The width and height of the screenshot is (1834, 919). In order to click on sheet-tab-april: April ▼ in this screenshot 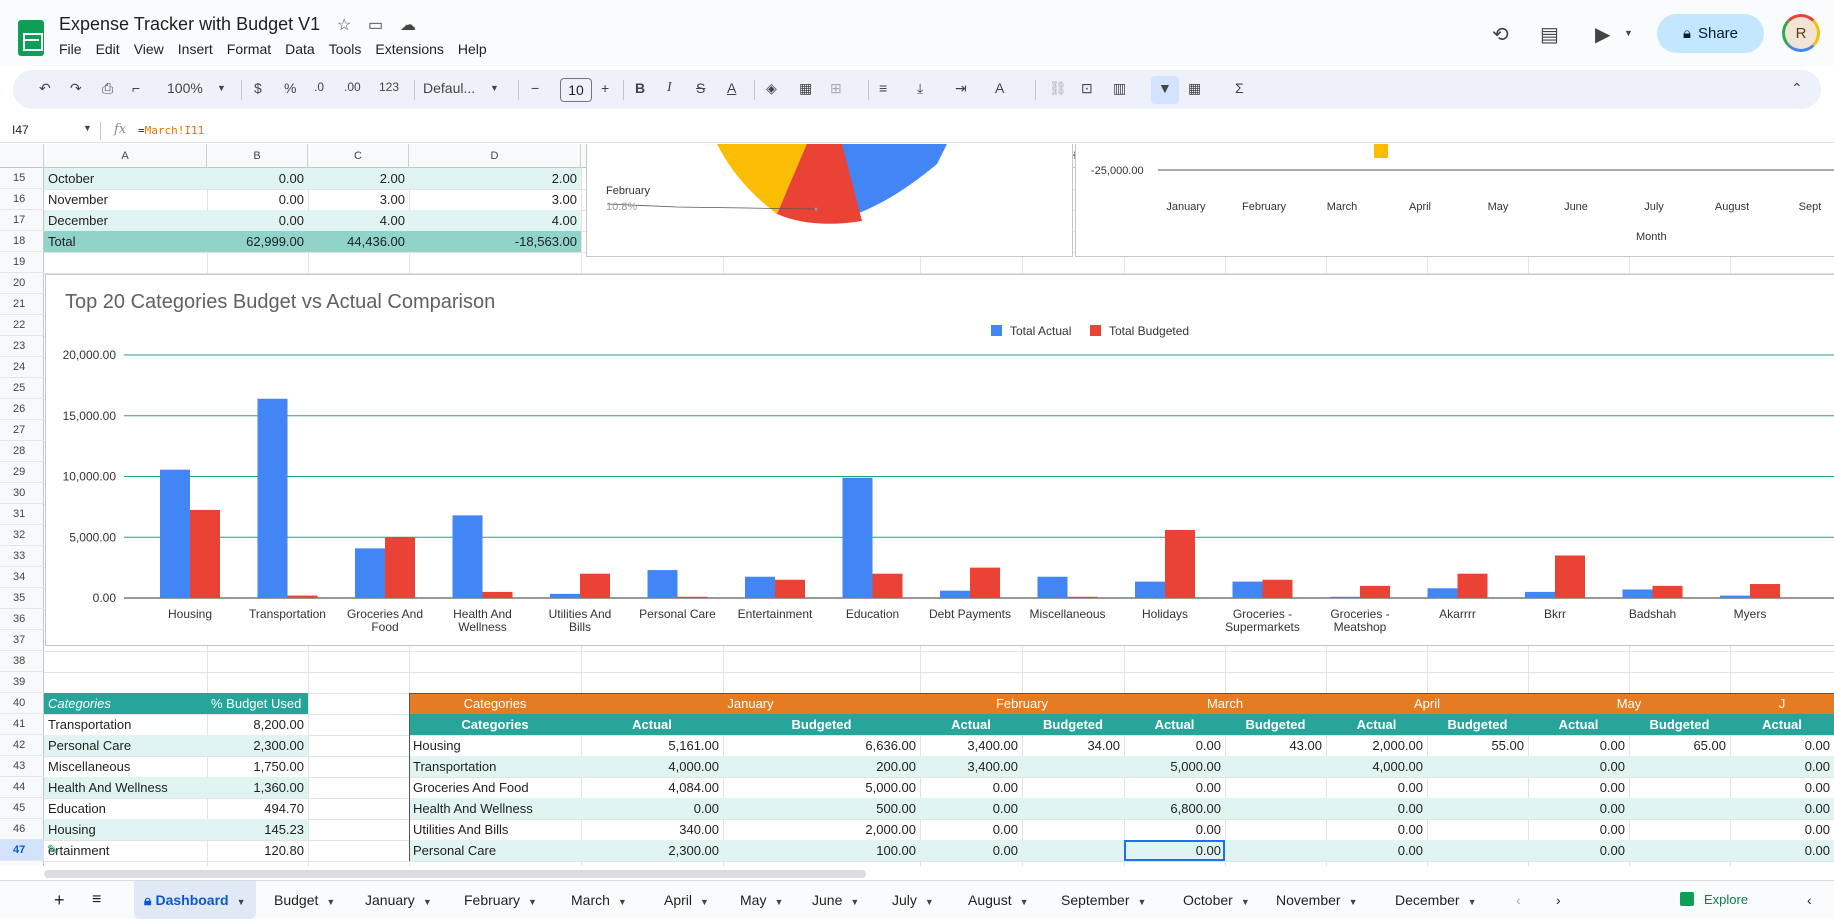, I will do `click(686, 900)`.